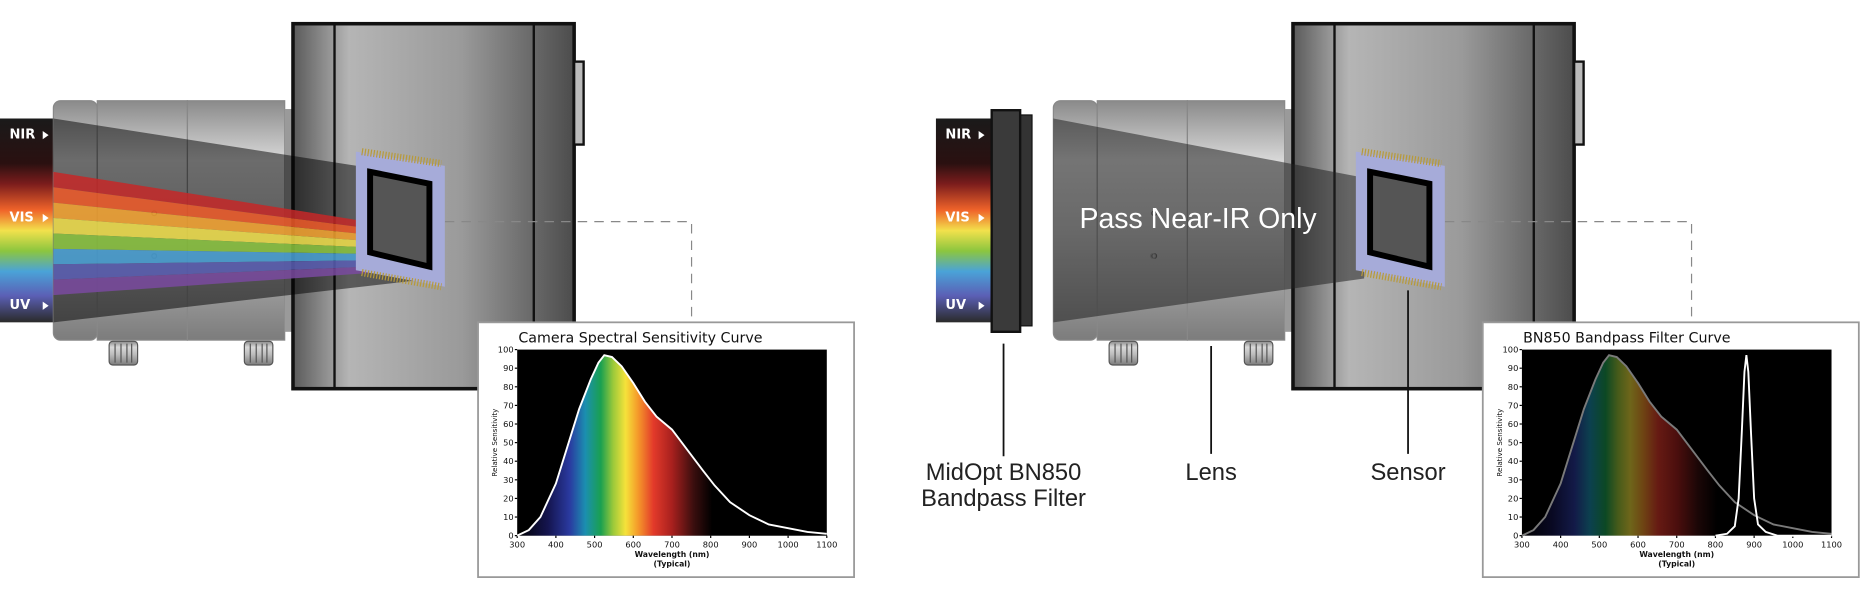 The image size is (1860, 602). I want to click on beam-label: Pass Near-IR Only, so click(1199, 219).